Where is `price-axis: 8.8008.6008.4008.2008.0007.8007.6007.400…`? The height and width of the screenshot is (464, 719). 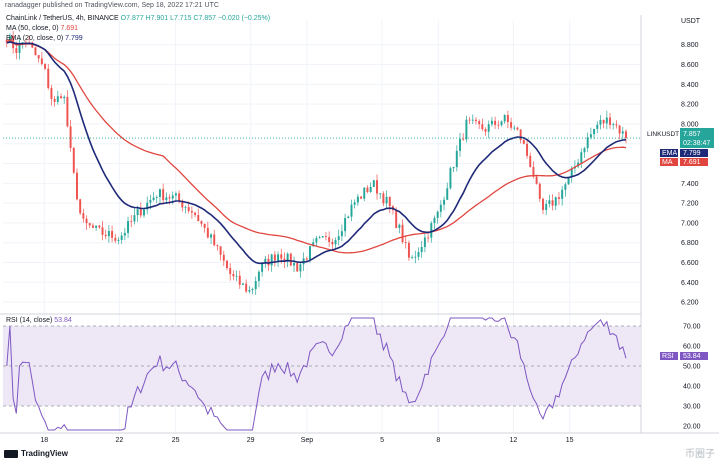
price-axis: 8.8008.6008.4008.2008.0007.8007.6007.400… is located at coordinates (690, 174).